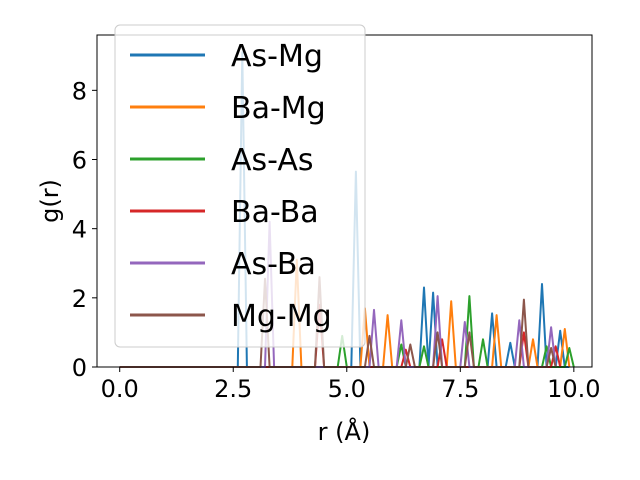 The height and width of the screenshot is (480, 640). I want to click on x-tick-label: 7.5, so click(460, 389).